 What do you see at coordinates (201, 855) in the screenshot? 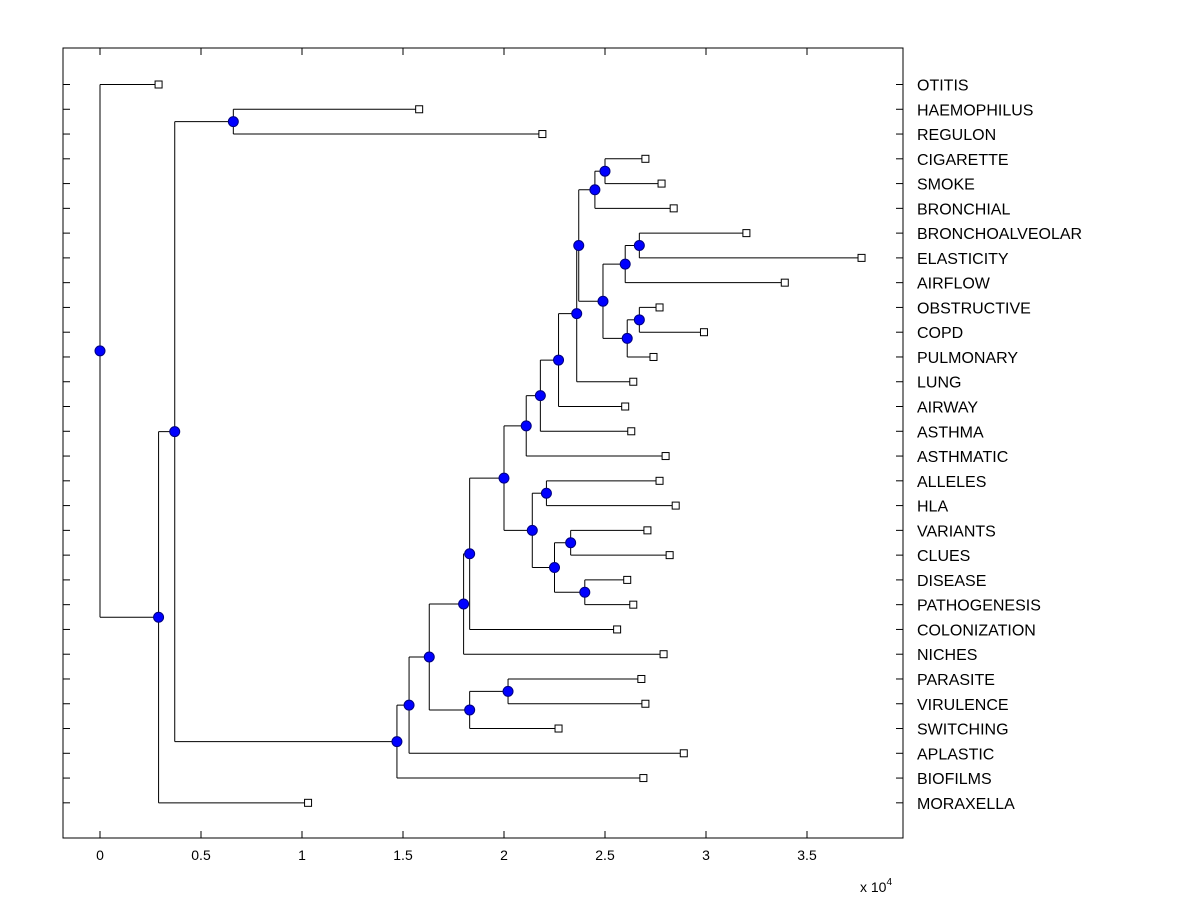
I see `x-tick-label: 0.5` at bounding box center [201, 855].